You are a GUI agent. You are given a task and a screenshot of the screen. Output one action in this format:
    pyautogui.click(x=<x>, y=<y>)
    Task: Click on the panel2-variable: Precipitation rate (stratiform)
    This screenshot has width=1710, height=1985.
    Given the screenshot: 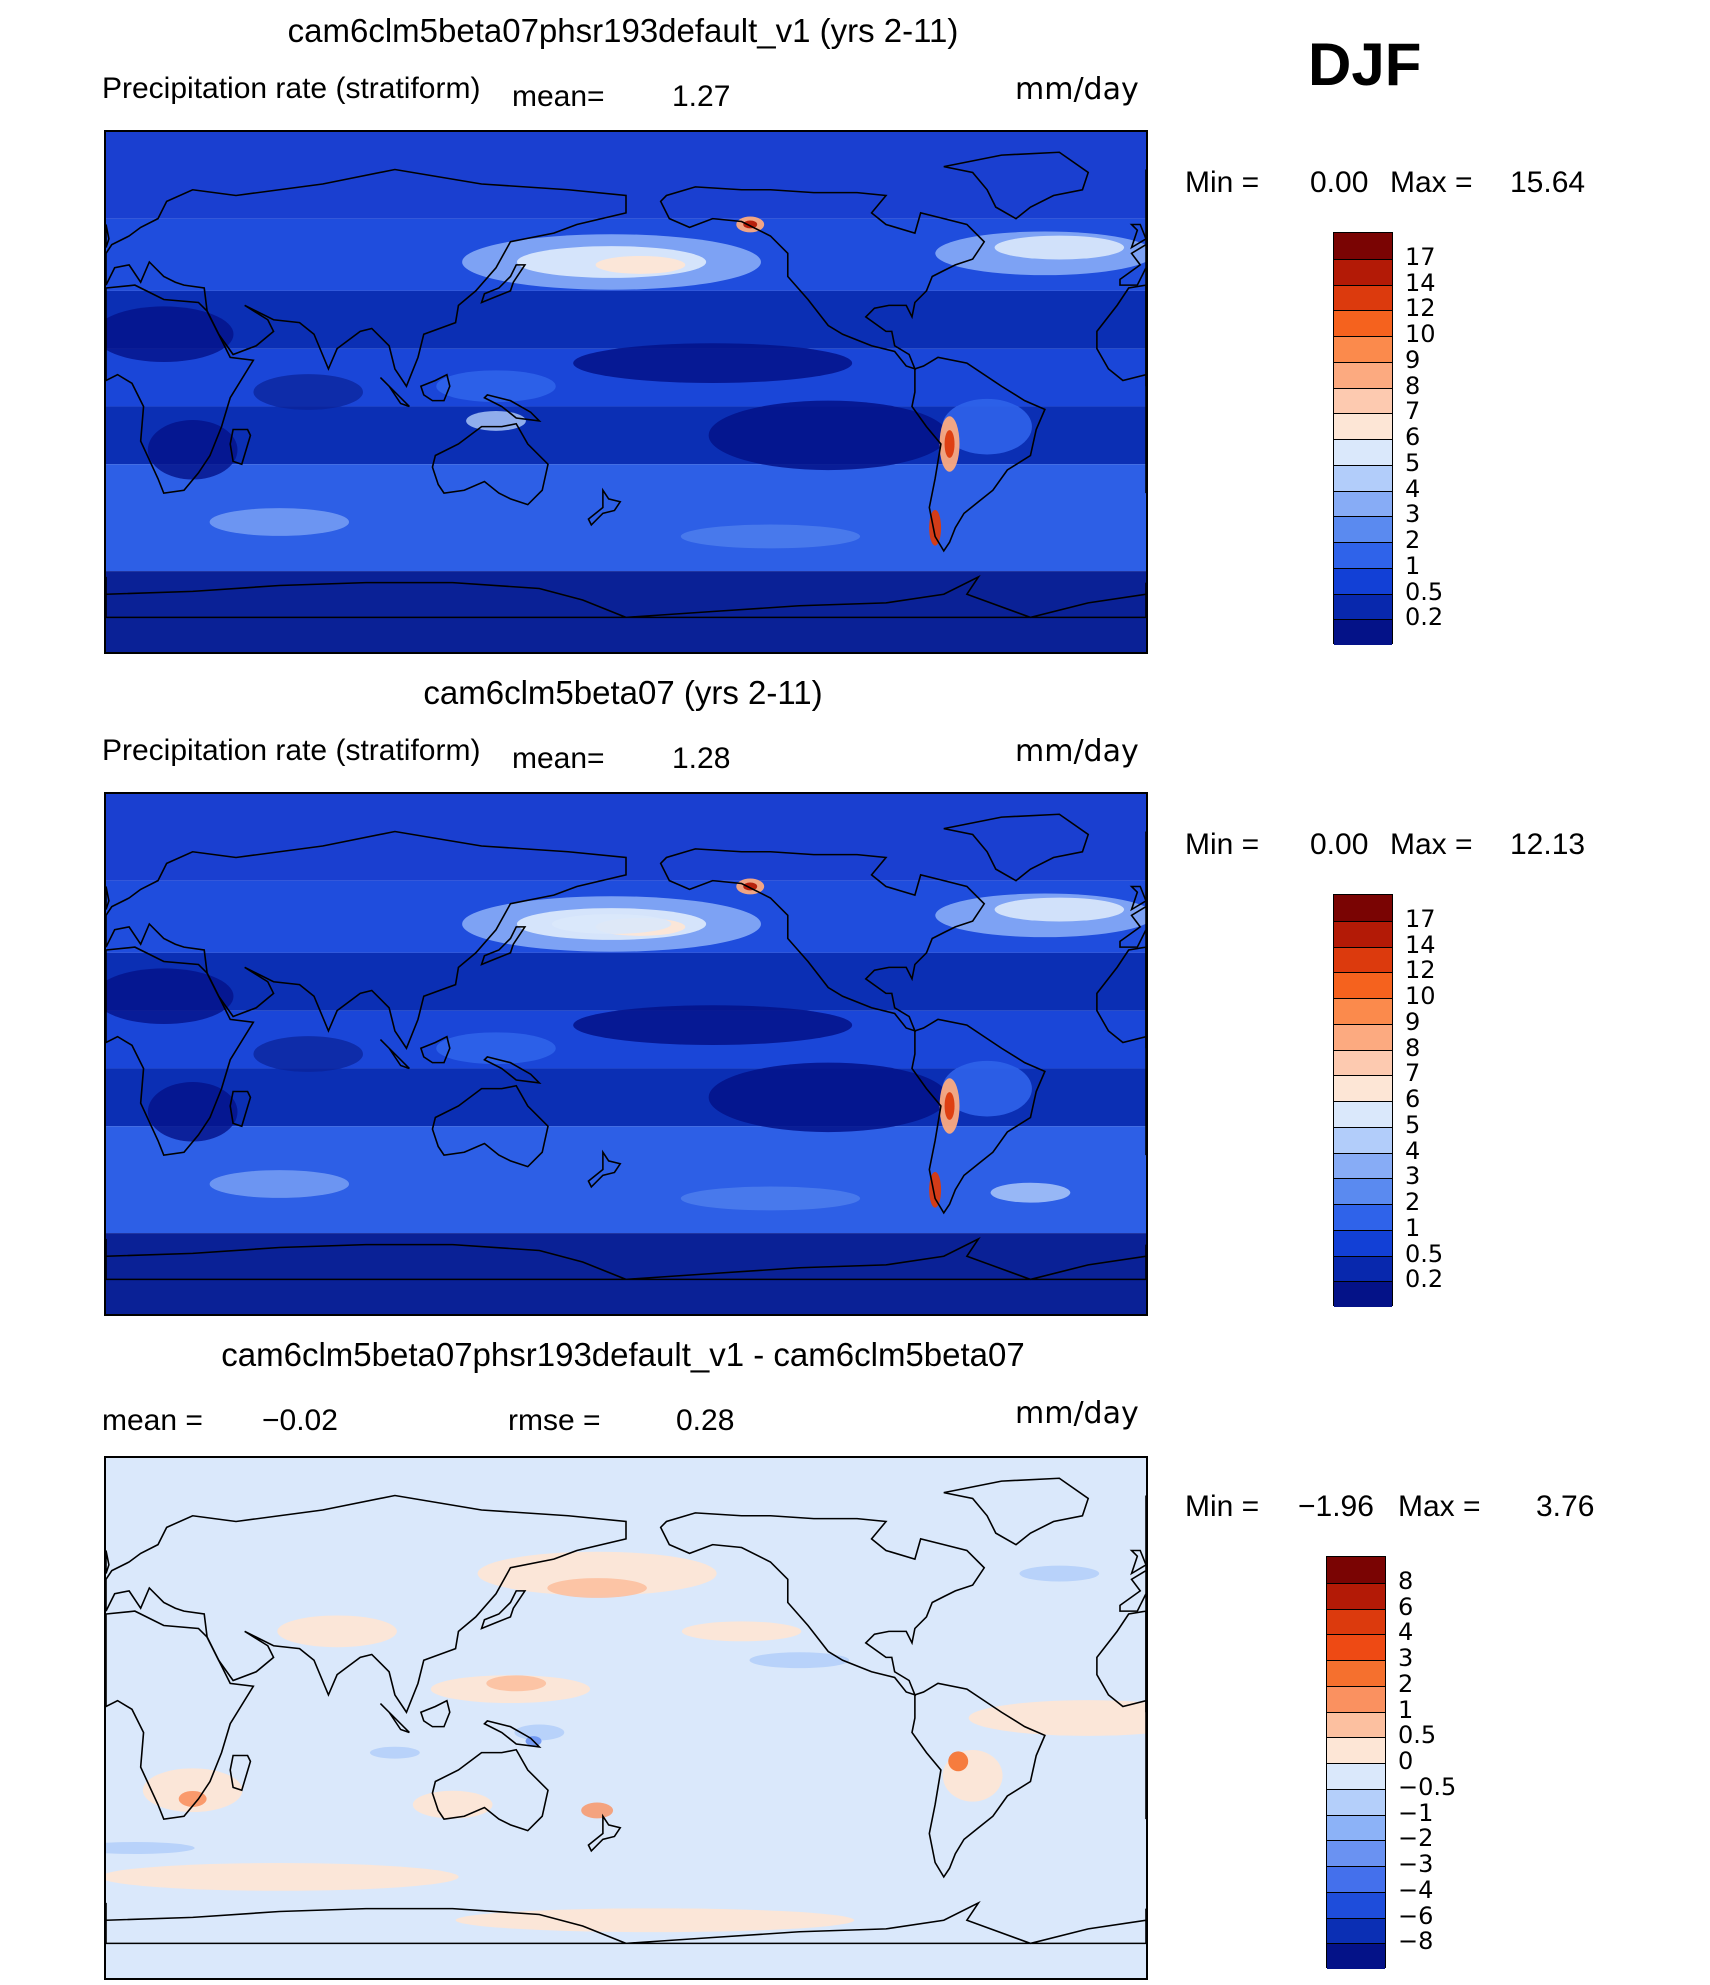 What is the action you would take?
    pyautogui.click(x=291, y=750)
    